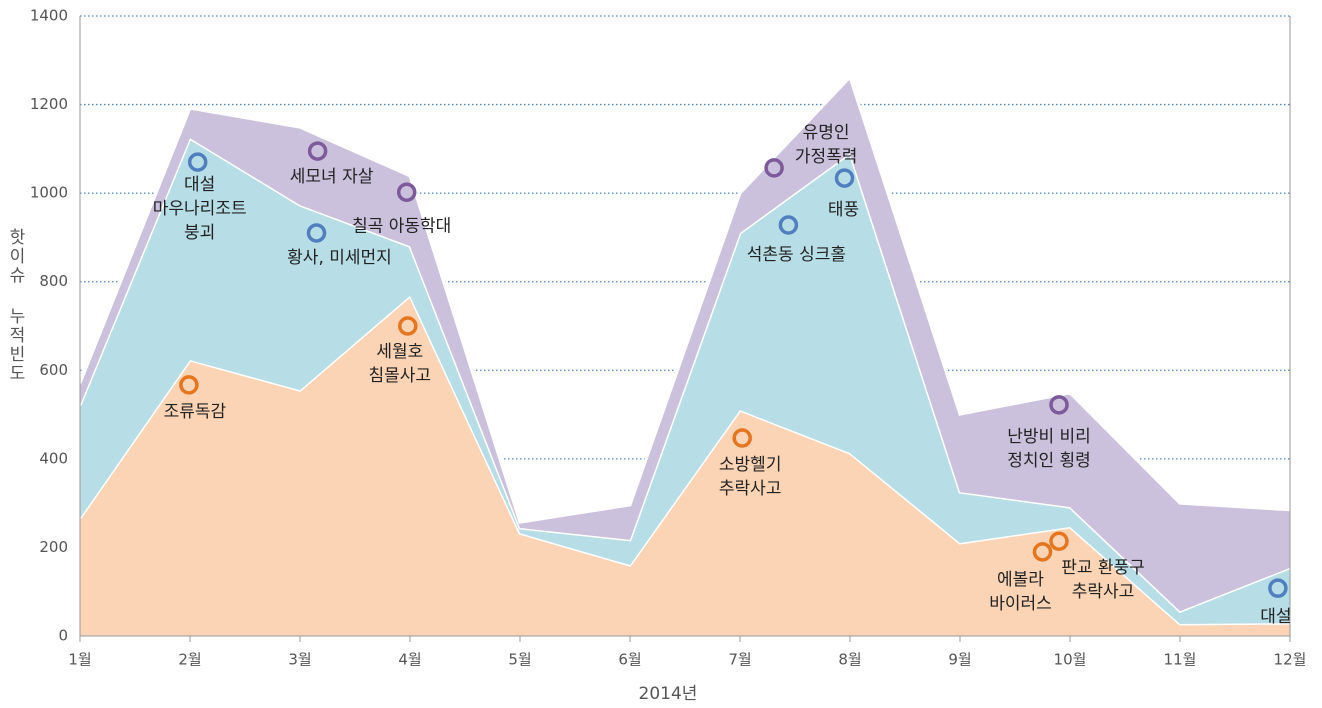 The width and height of the screenshot is (1322, 708). I want to click on y-tick-label: 600, so click(53, 370).